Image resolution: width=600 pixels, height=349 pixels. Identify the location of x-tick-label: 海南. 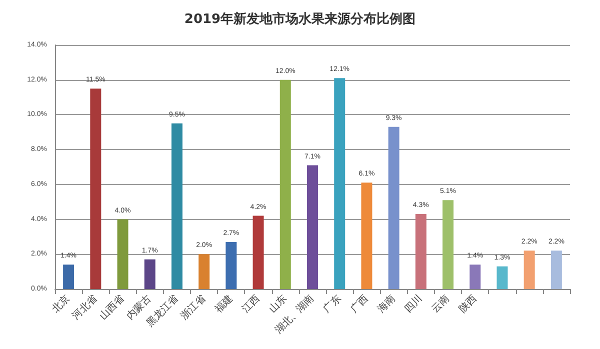
(386, 304).